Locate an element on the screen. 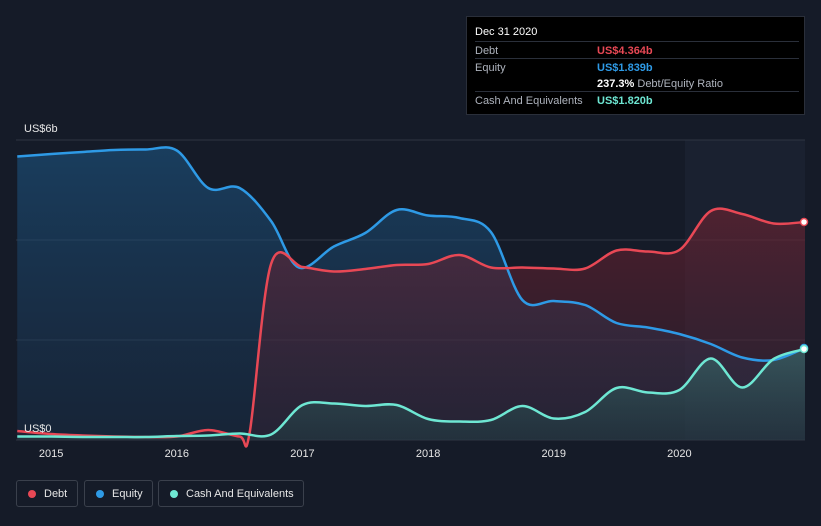 This screenshot has height=526, width=821. tooltip-ratio-row: 237.3% Debt/Equity Ratio is located at coordinates (637, 83).